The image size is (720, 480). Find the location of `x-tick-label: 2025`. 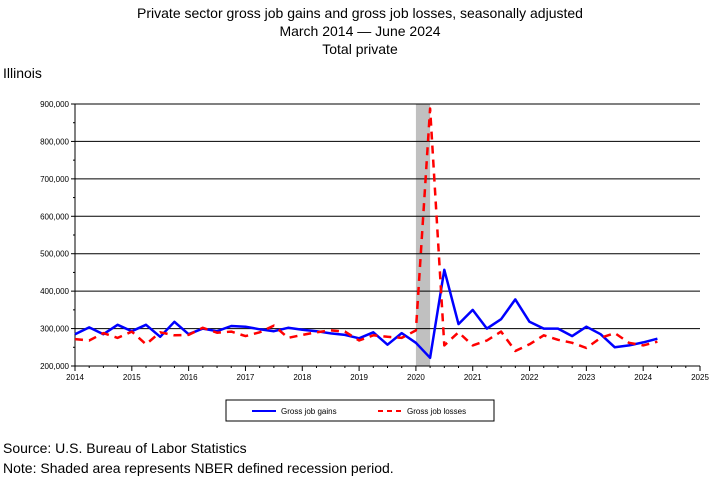

x-tick-label: 2025 is located at coordinates (700, 377).